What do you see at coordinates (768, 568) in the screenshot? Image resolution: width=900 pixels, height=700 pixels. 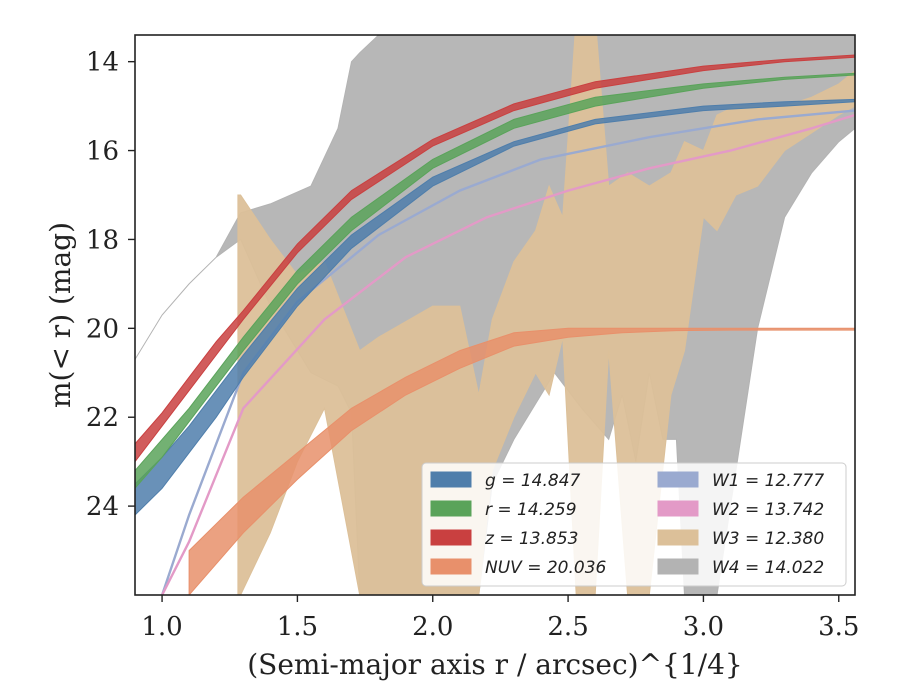 I see `legend-label: W4 = 14.022` at bounding box center [768, 568].